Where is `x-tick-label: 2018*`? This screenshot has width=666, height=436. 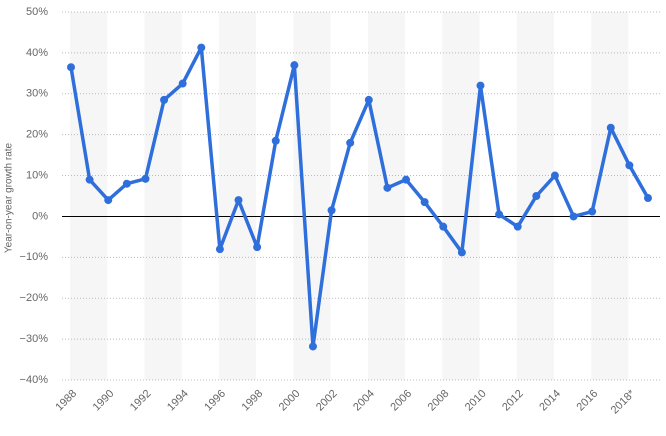
x-tick-label: 2018* is located at coordinates (623, 401).